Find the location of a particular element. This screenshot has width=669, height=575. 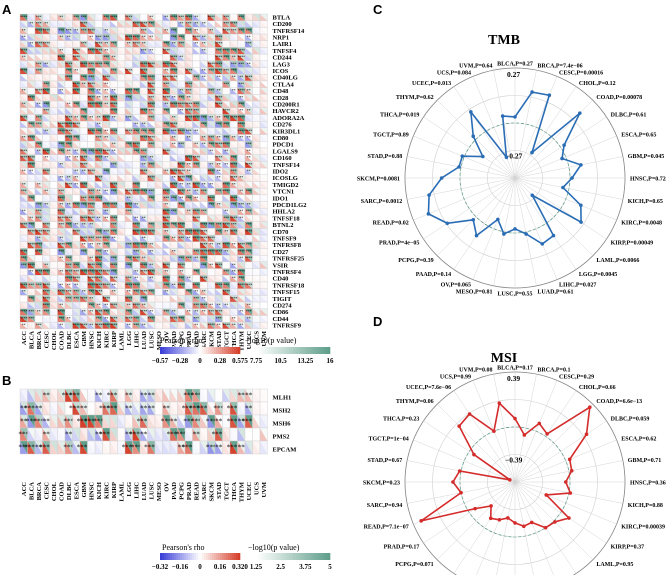

row-label-msh6: MSH6 is located at coordinates (282, 423).